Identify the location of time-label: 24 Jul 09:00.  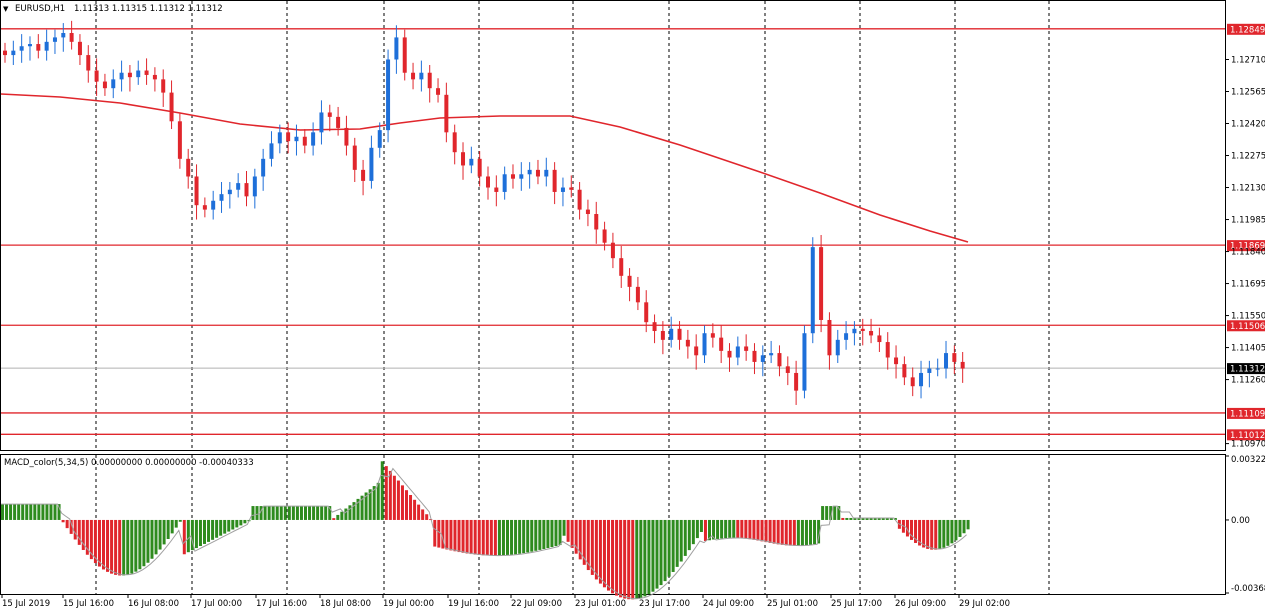
(728, 604).